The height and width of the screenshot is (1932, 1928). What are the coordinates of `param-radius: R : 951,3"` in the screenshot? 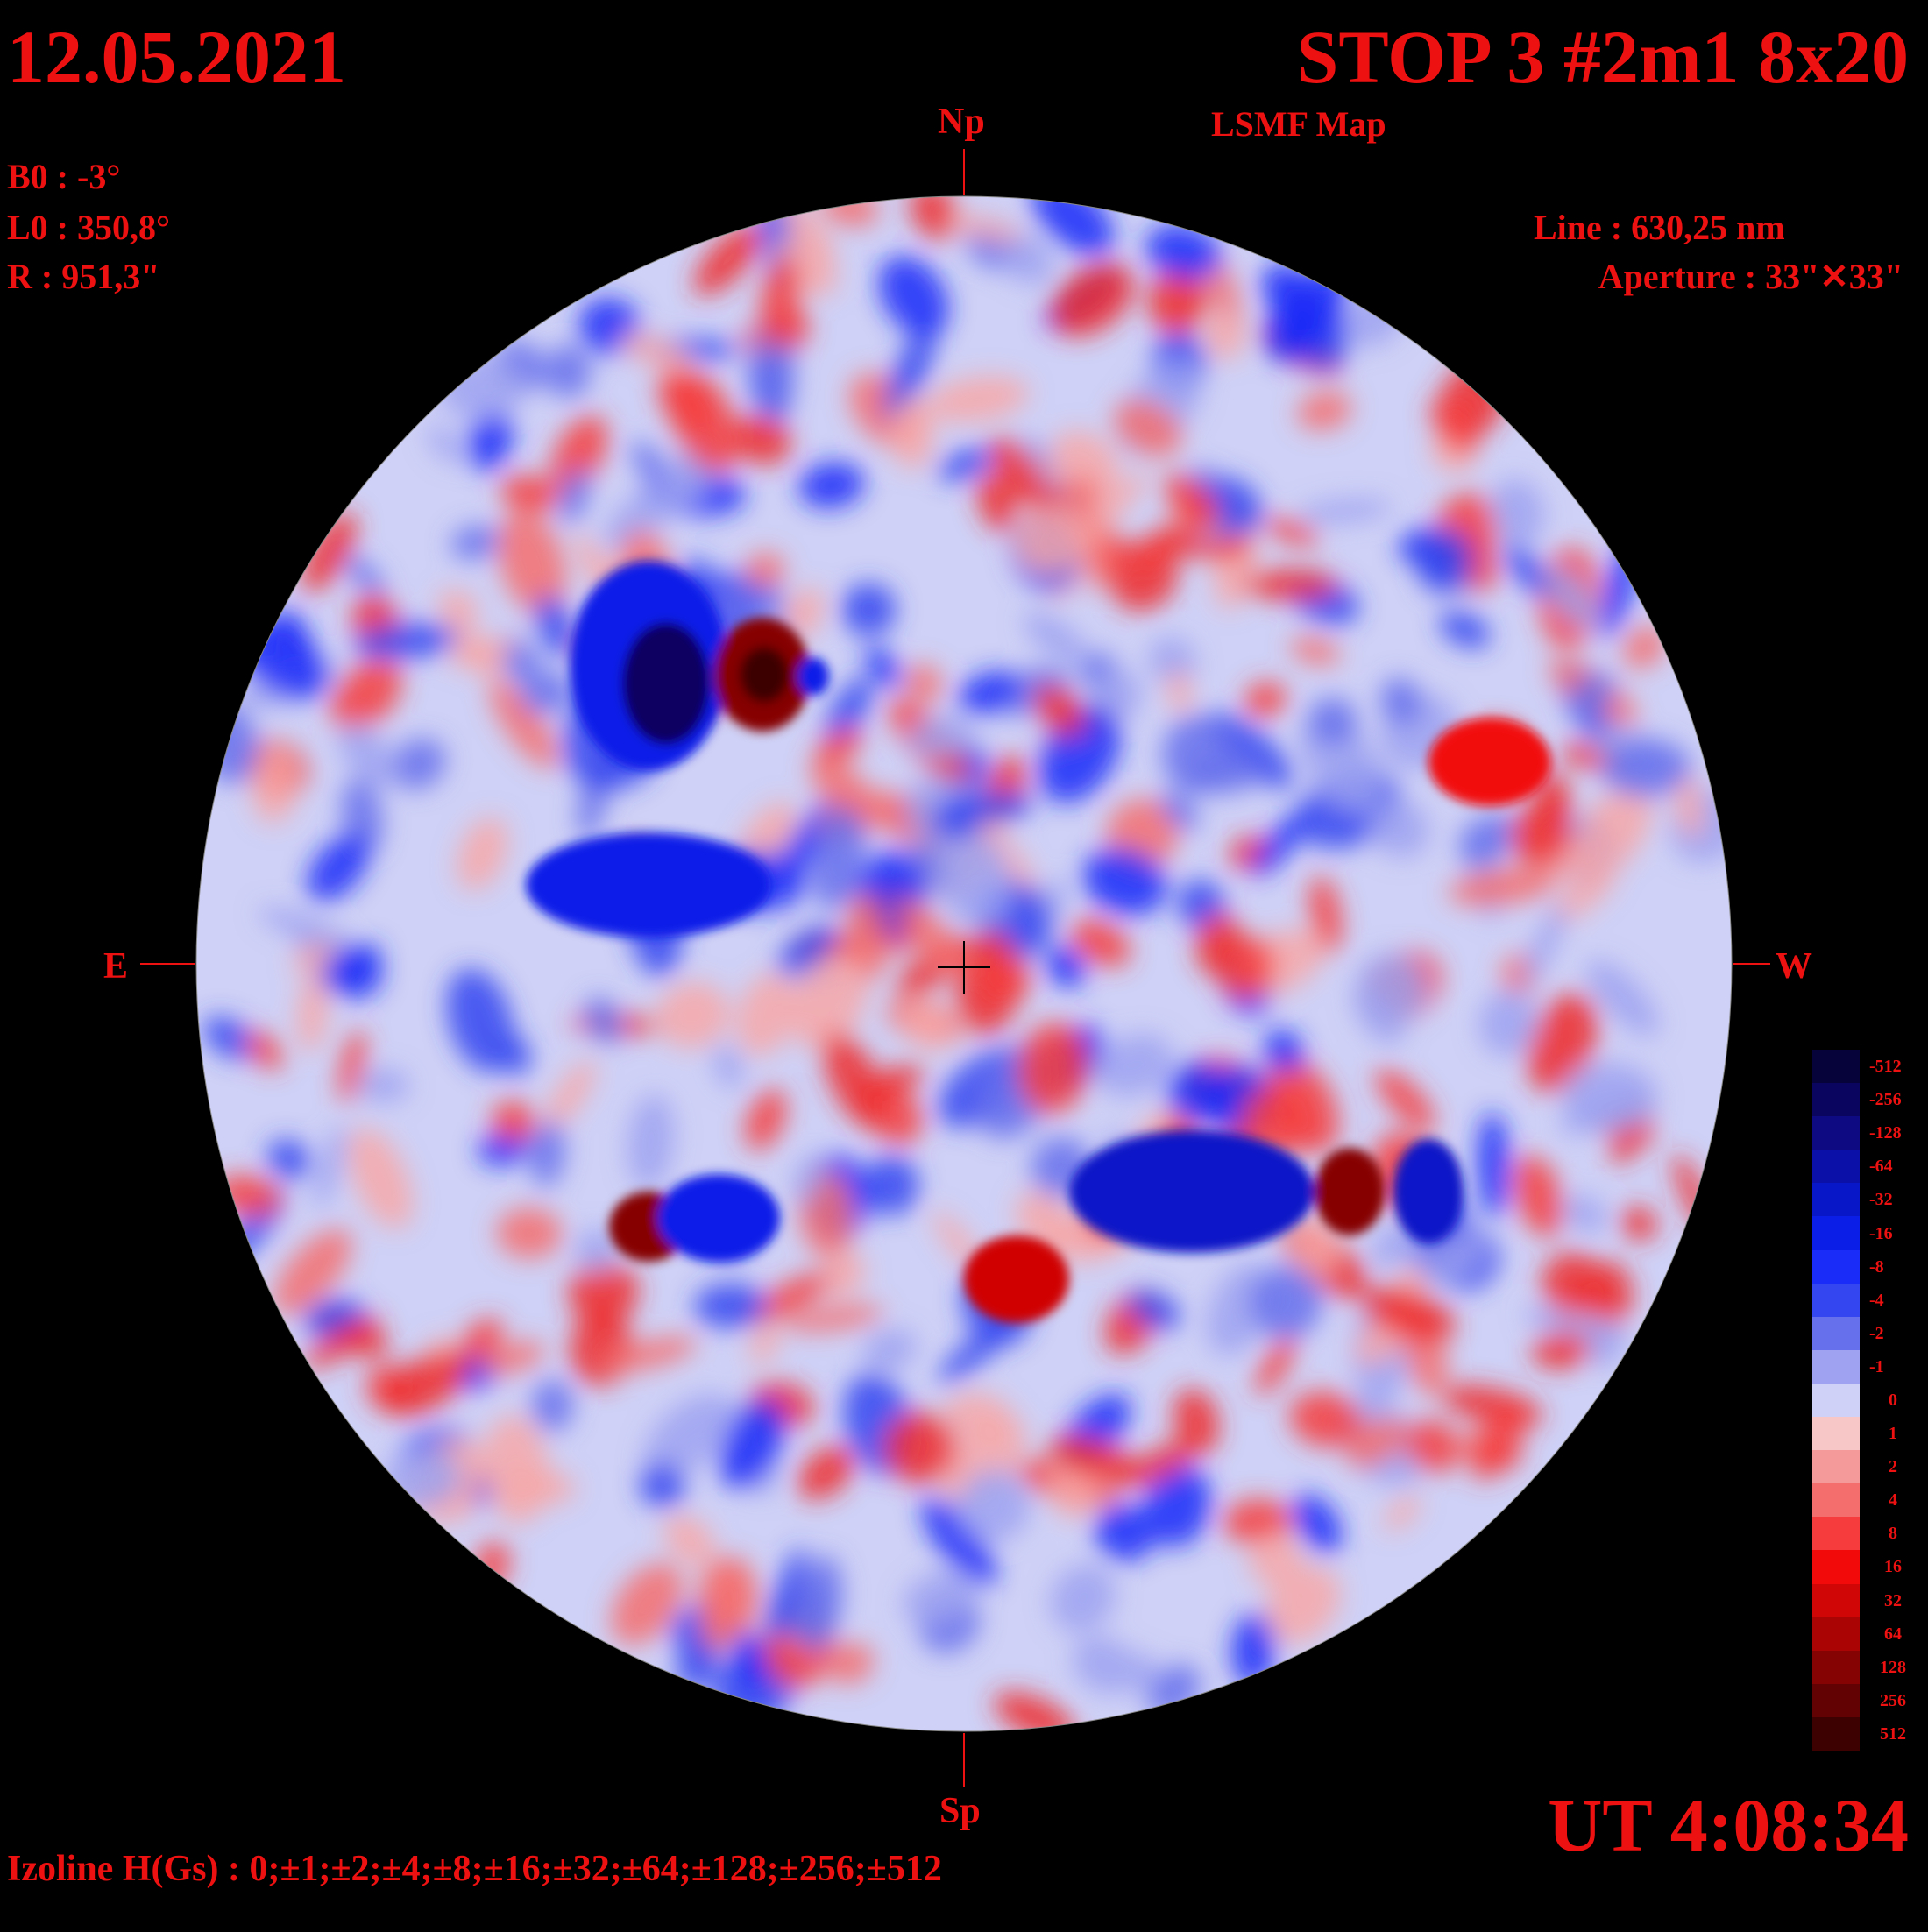 It's located at (83, 276).